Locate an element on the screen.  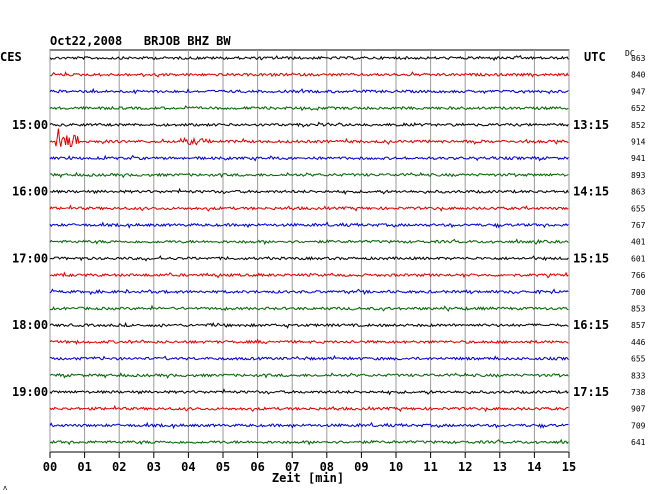
x-tick-label: 08 is located at coordinates (327, 467).